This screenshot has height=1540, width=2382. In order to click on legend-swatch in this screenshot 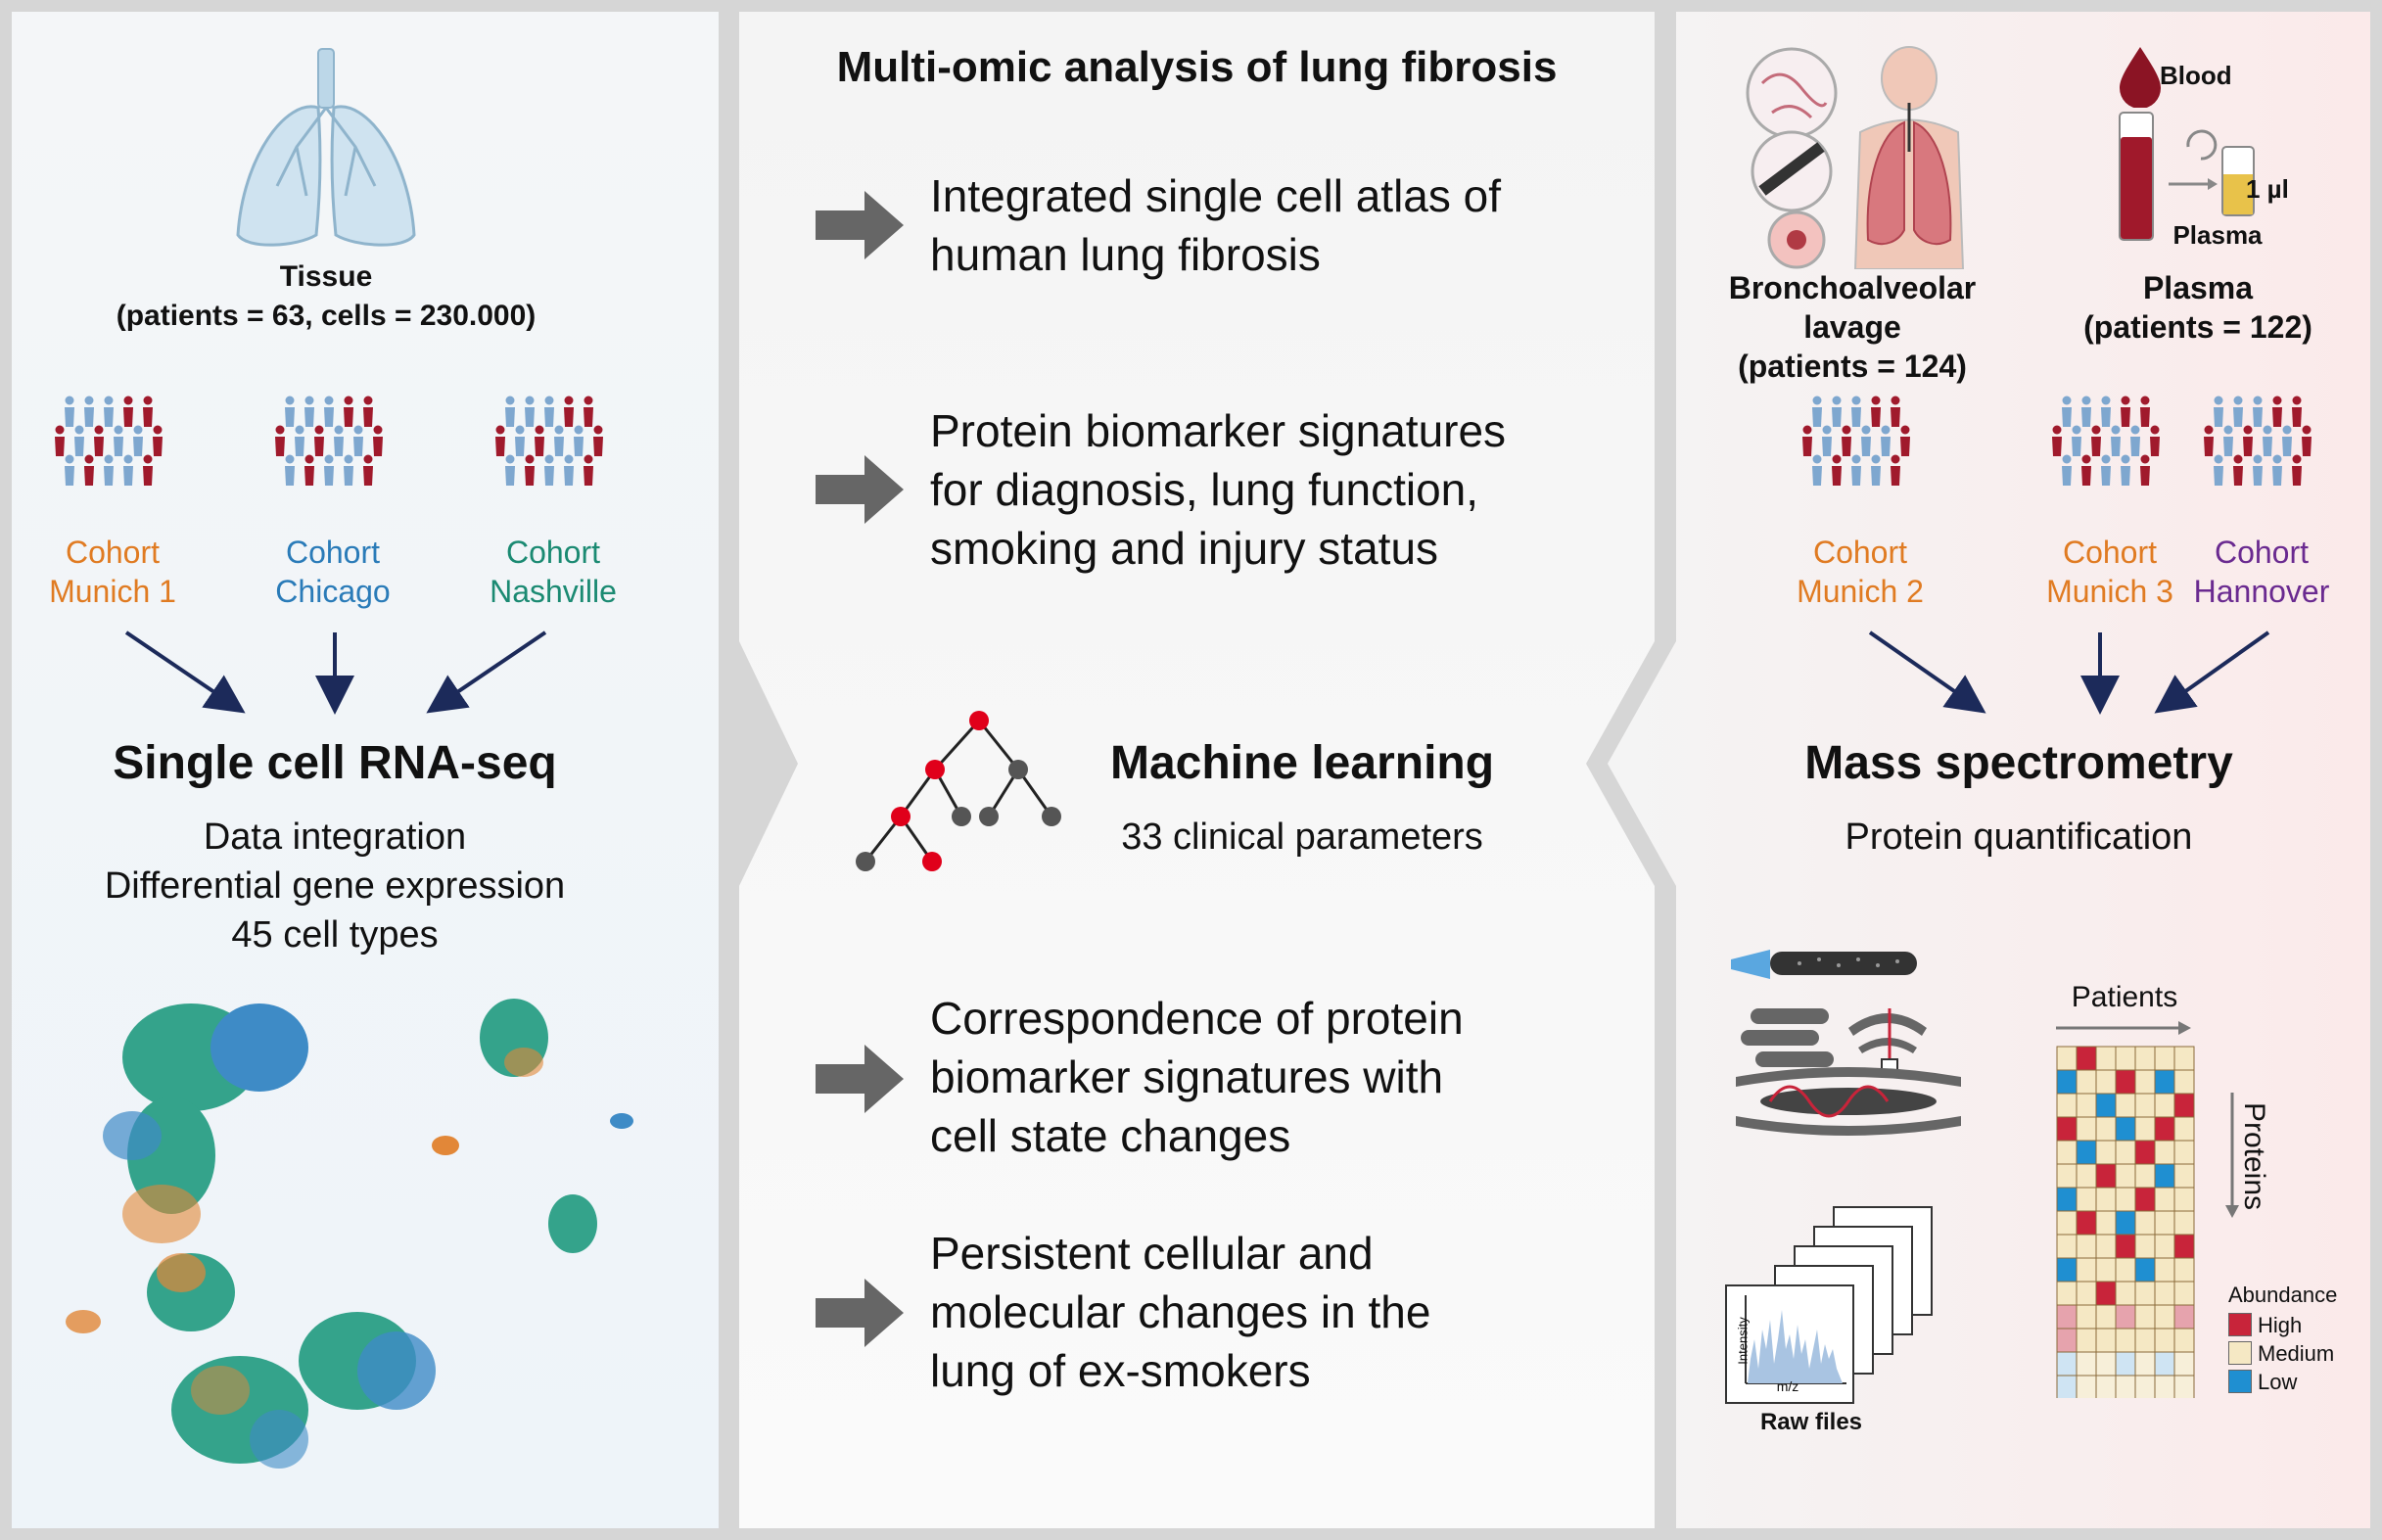, I will do `click(2240, 1324)`.